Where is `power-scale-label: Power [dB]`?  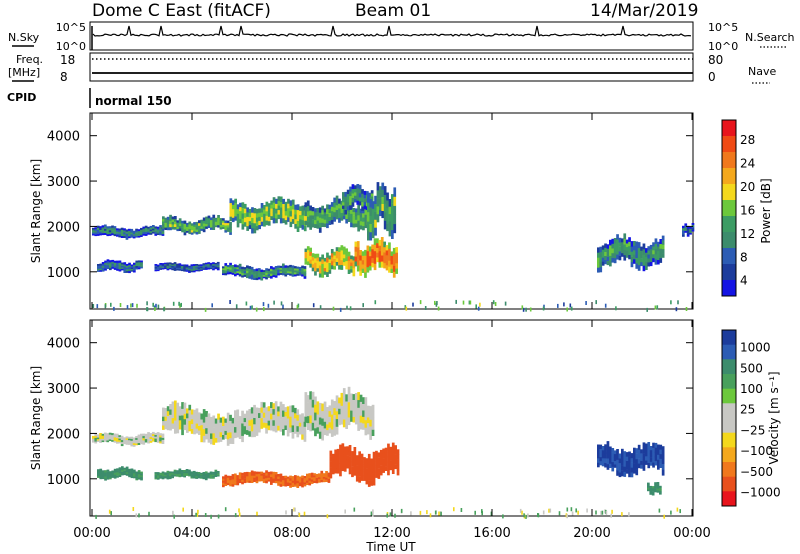 power-scale-label: Power [dB] is located at coordinates (766, 210).